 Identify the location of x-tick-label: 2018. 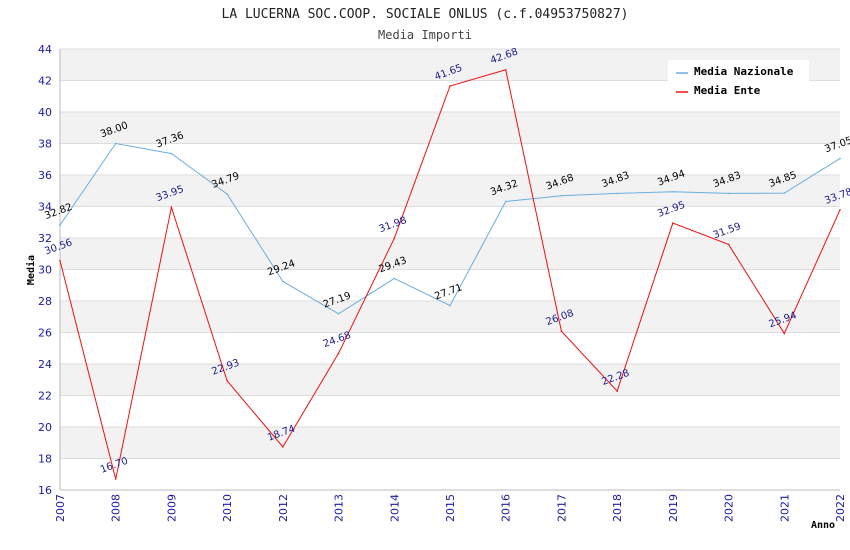
(617, 508).